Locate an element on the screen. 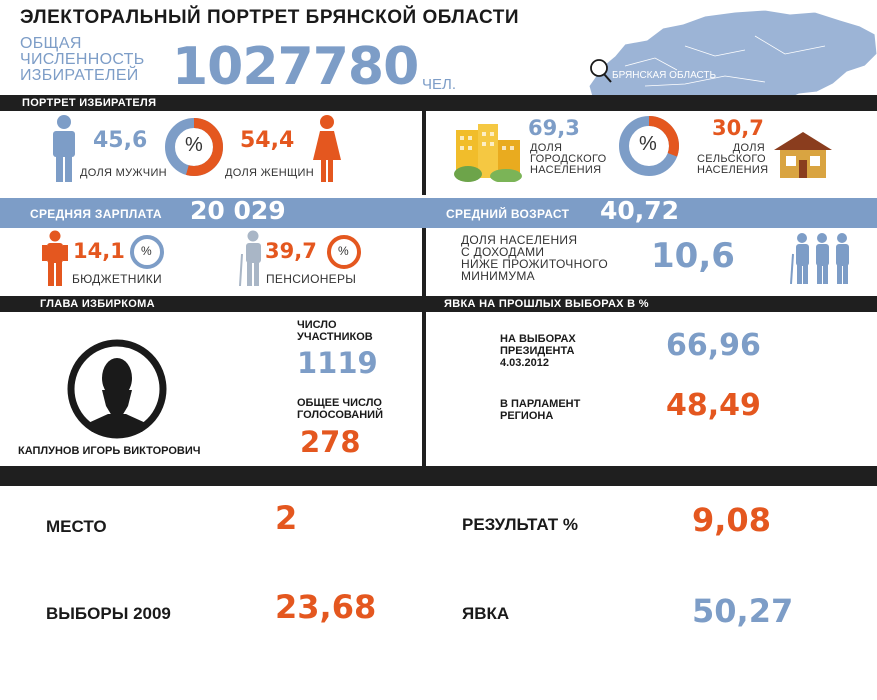 Image resolution: width=877 pixels, height=700 pixels. settlement-donut-rural-arc is located at coordinates (649, 146).